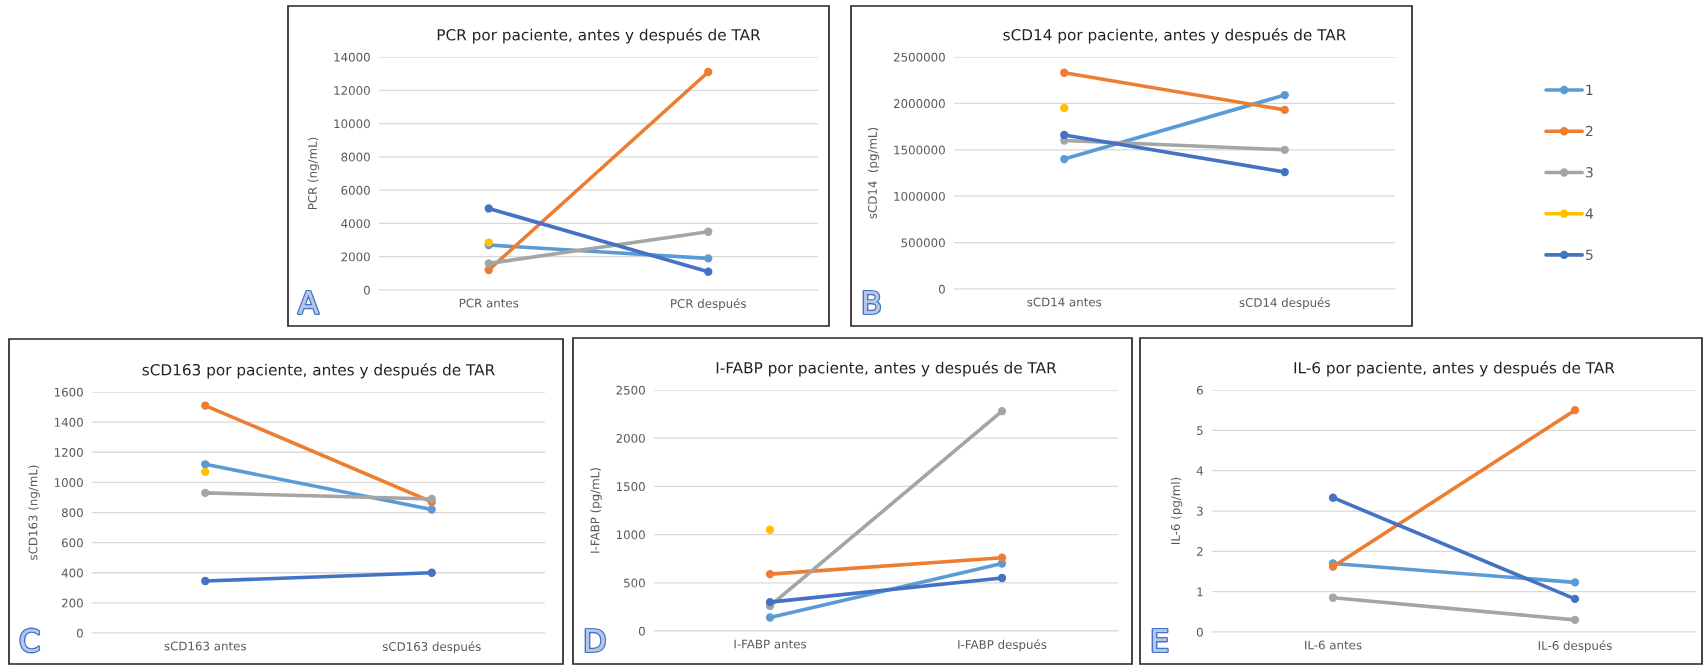 This screenshot has height=665, width=1703. I want to click on x-tick-label: IL-6 después, so click(1575, 646).